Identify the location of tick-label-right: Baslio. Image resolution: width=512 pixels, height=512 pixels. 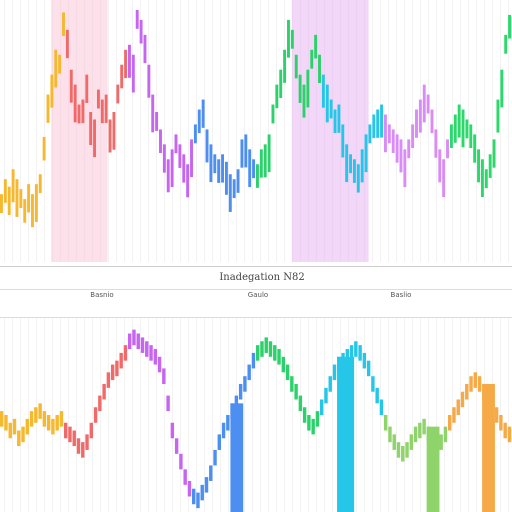
(401, 295).